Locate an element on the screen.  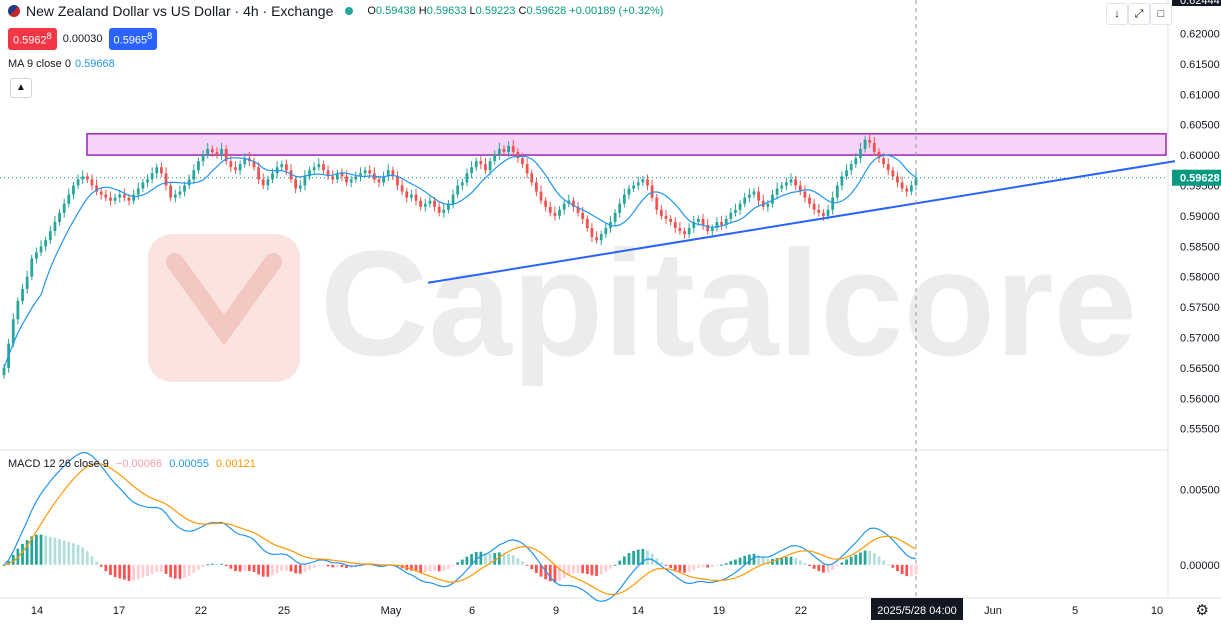
price-tick-label: 0.61500 is located at coordinates (1200, 65).